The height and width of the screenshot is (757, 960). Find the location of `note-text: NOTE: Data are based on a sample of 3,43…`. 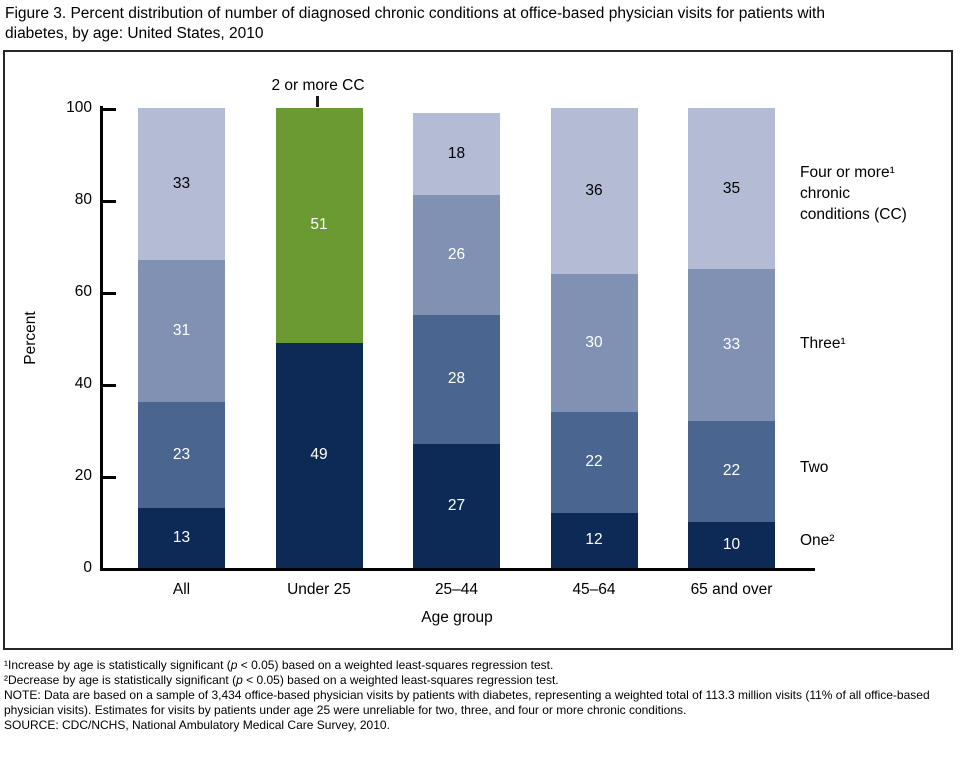

note-text: NOTE: Data are based on a sample of 3,43… is located at coordinates (467, 702).